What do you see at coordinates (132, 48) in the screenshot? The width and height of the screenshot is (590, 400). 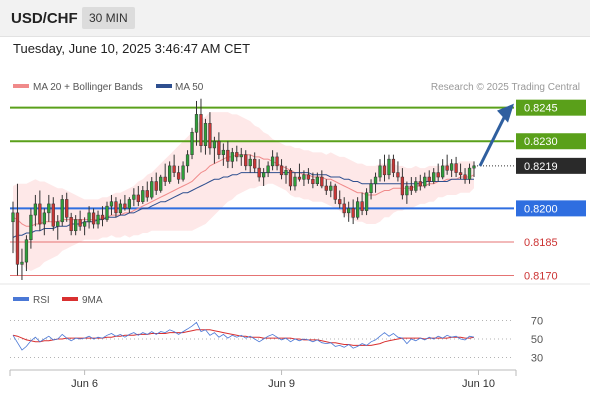 I see `timestamp: Tuesday, June 10, 2025 3:46:47 AM CET` at bounding box center [132, 48].